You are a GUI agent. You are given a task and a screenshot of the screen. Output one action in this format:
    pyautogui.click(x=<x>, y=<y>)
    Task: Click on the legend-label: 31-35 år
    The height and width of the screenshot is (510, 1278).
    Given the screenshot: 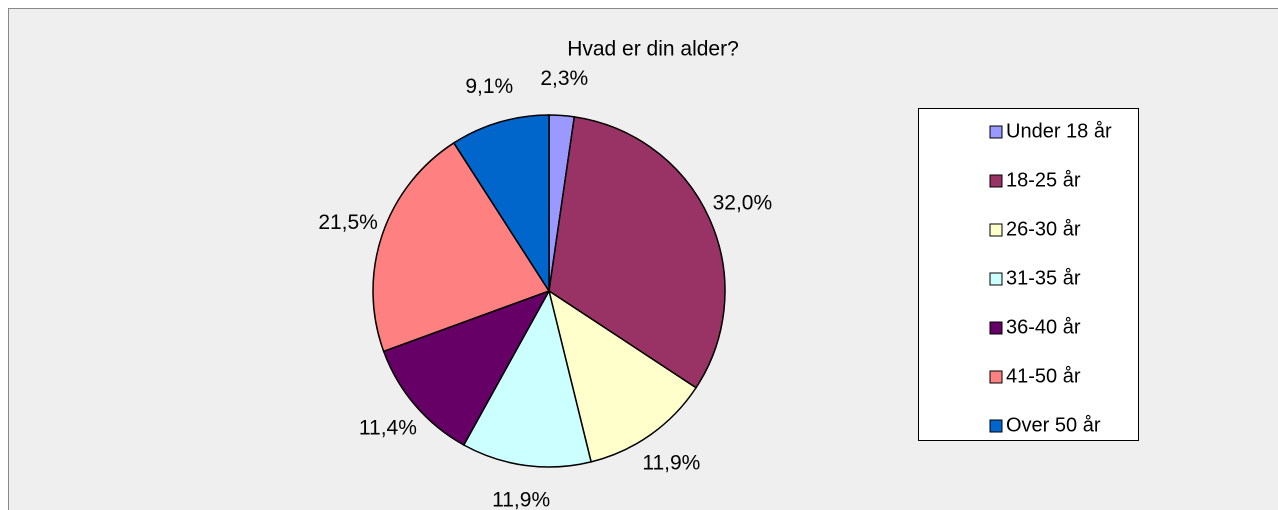 What is the action you would take?
    pyautogui.click(x=1043, y=278)
    